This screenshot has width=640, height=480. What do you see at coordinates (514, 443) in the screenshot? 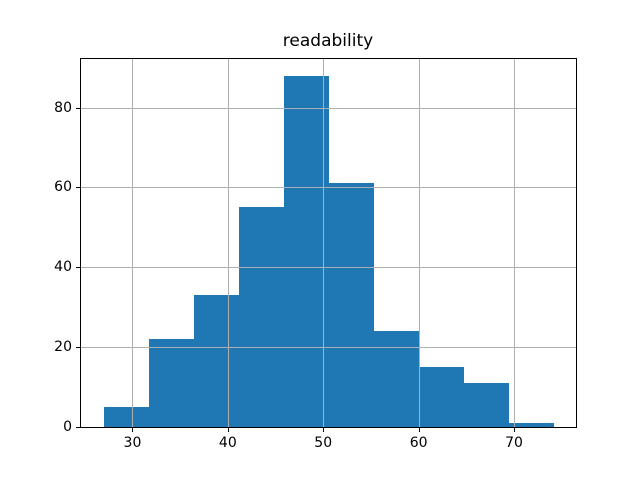
I see `x-tick-label: 70` at bounding box center [514, 443].